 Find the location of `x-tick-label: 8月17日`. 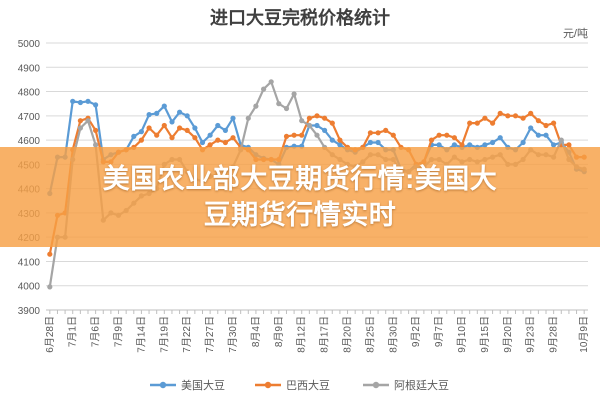

x-tick-label: 8月17日 is located at coordinates (325, 334).